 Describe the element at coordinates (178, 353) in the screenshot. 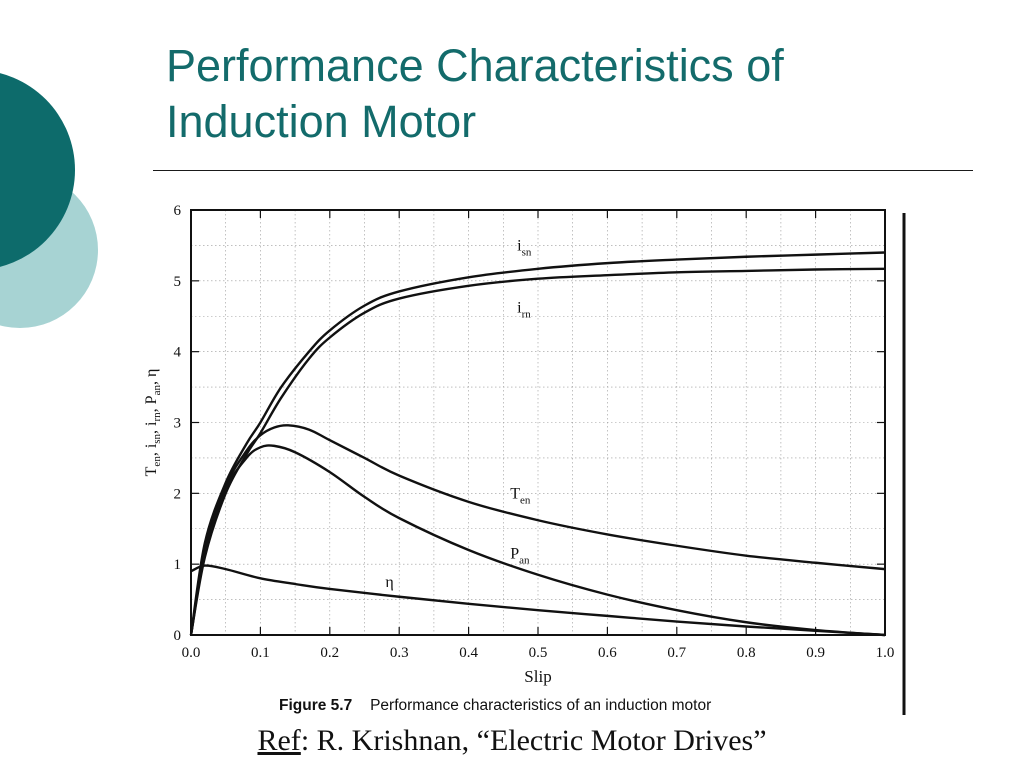

I see `y-tick-label: 4` at that location.